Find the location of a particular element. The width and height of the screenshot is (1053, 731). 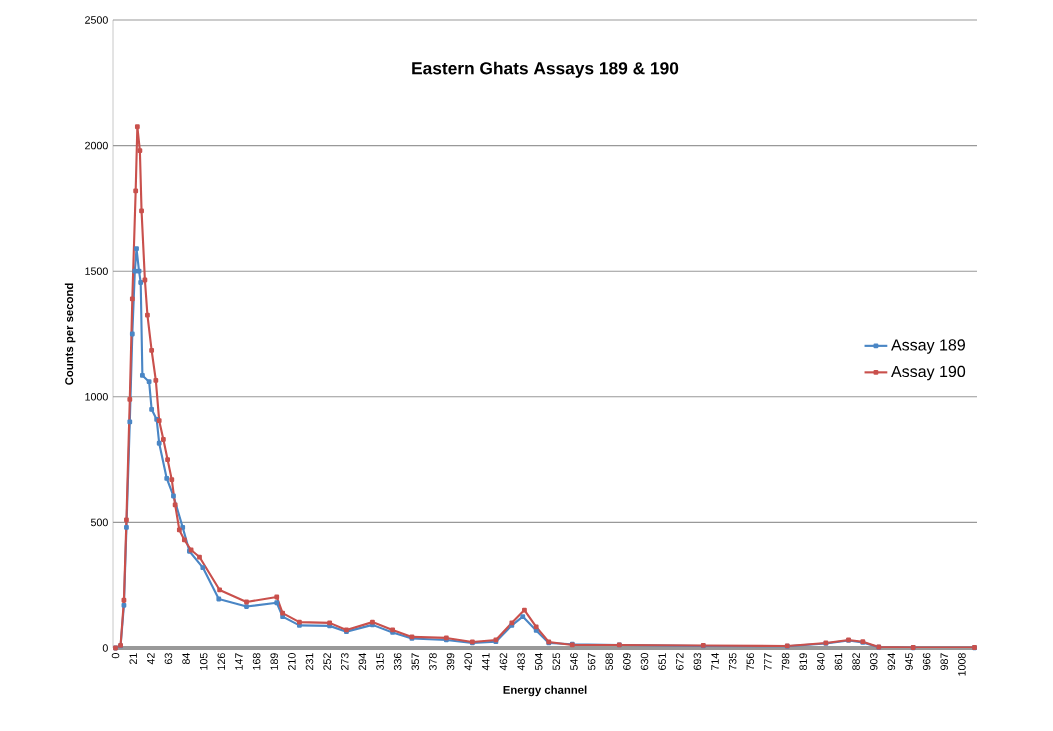

x-tick-label: 840 is located at coordinates (821, 662).